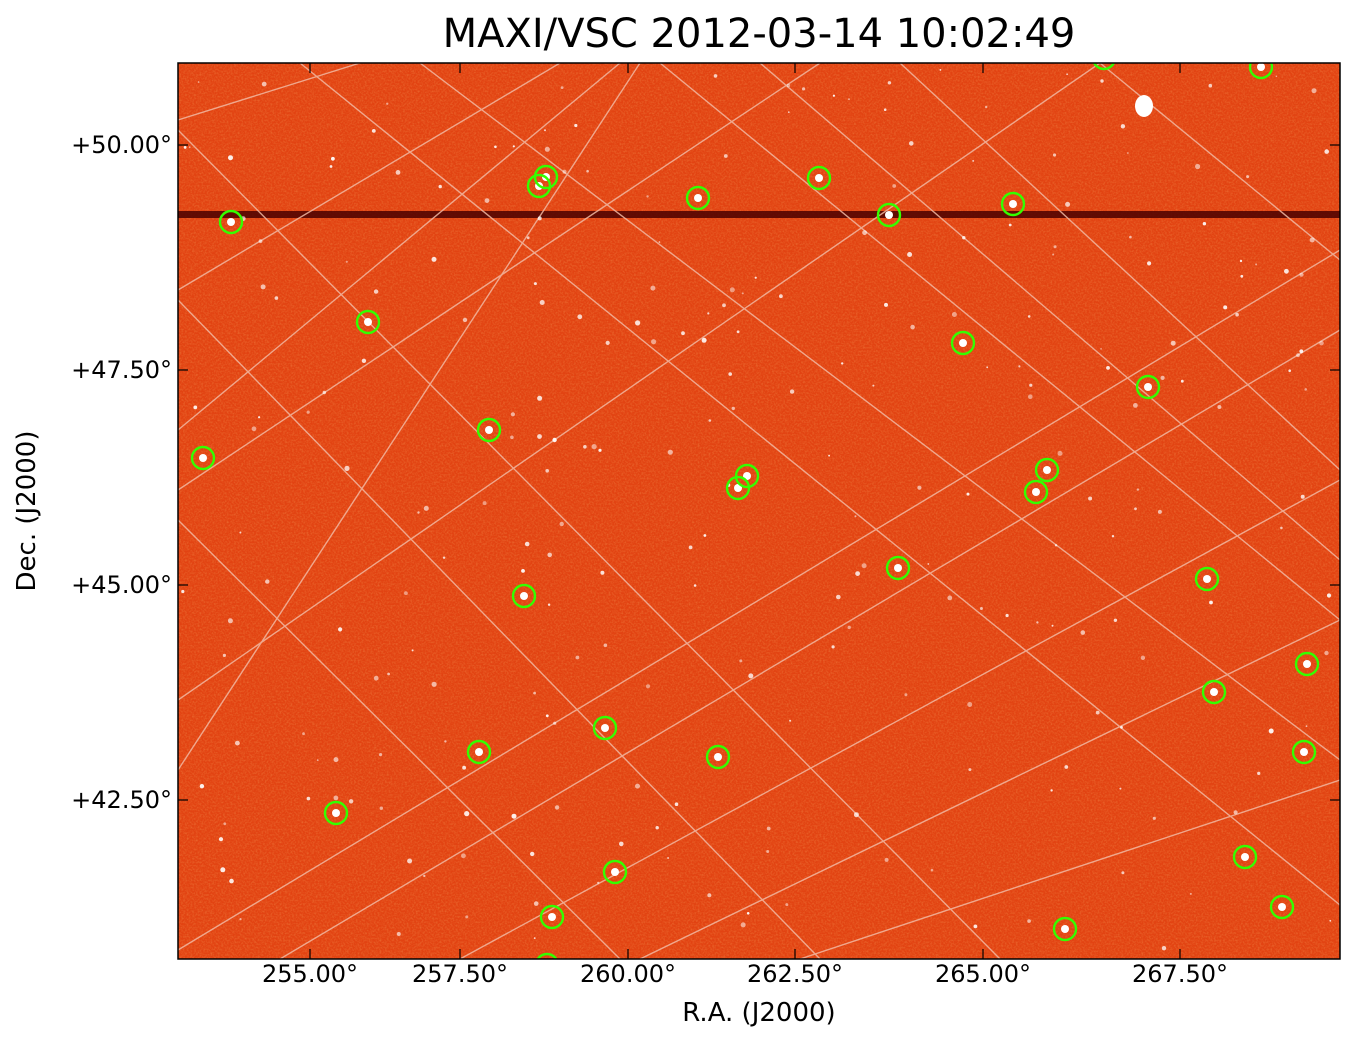 Image resolution: width=1355 pixels, height=1043 pixels. I want to click on x-tick-label: 255.00°, so click(310, 974).